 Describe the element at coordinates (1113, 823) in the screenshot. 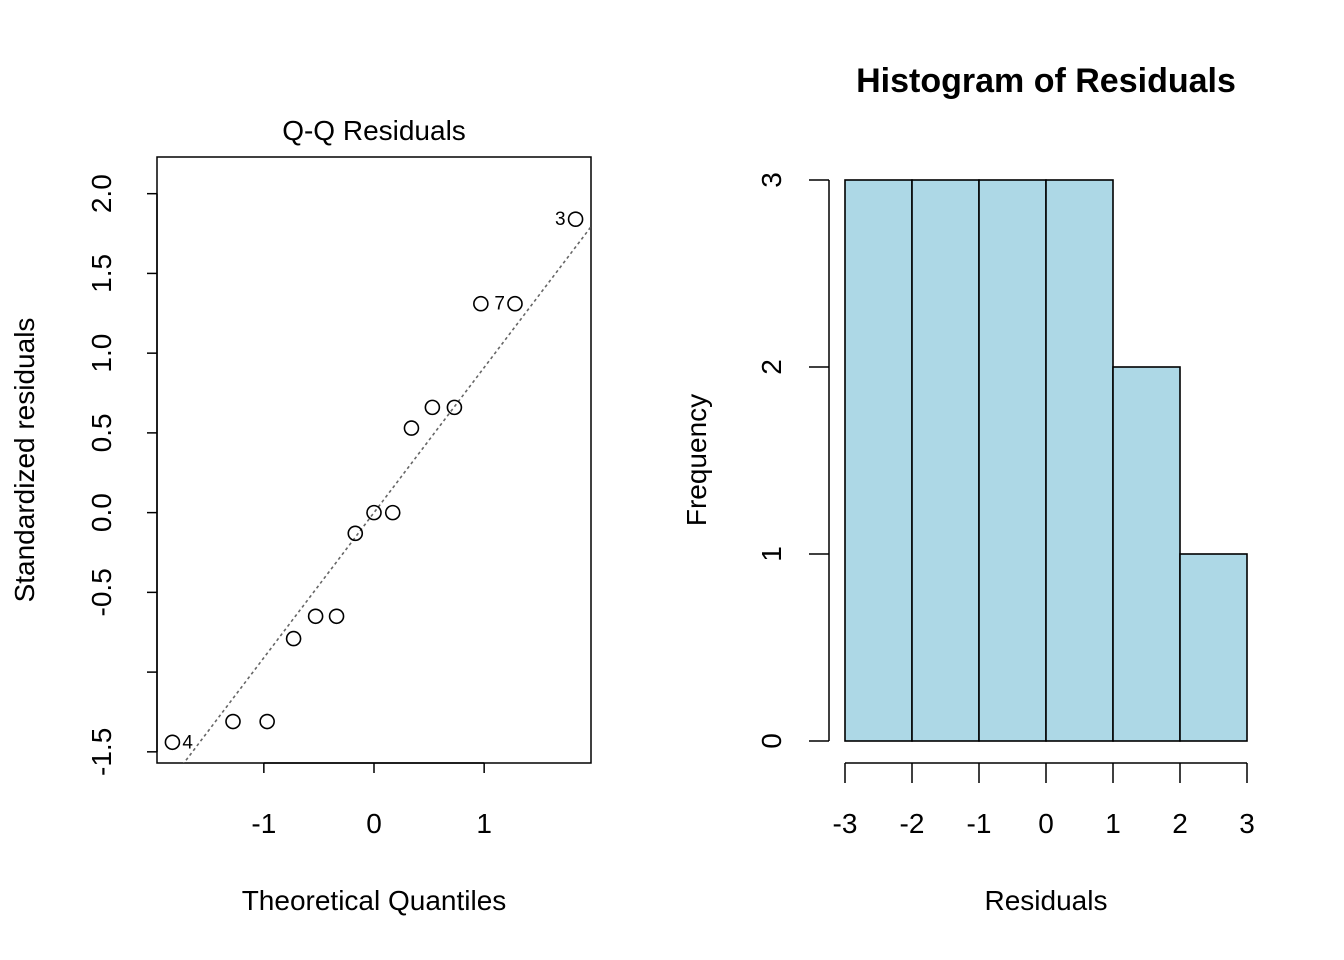

I see `hist-x-tick-label: 1` at that location.